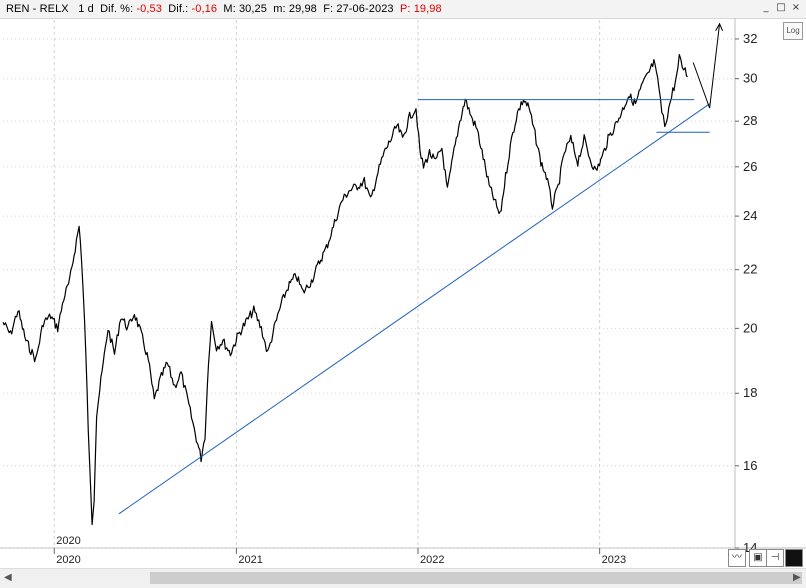 The height and width of the screenshot is (588, 806). Describe the element at coordinates (750, 327) in the screenshot. I see `y-tick-label: 20` at that location.